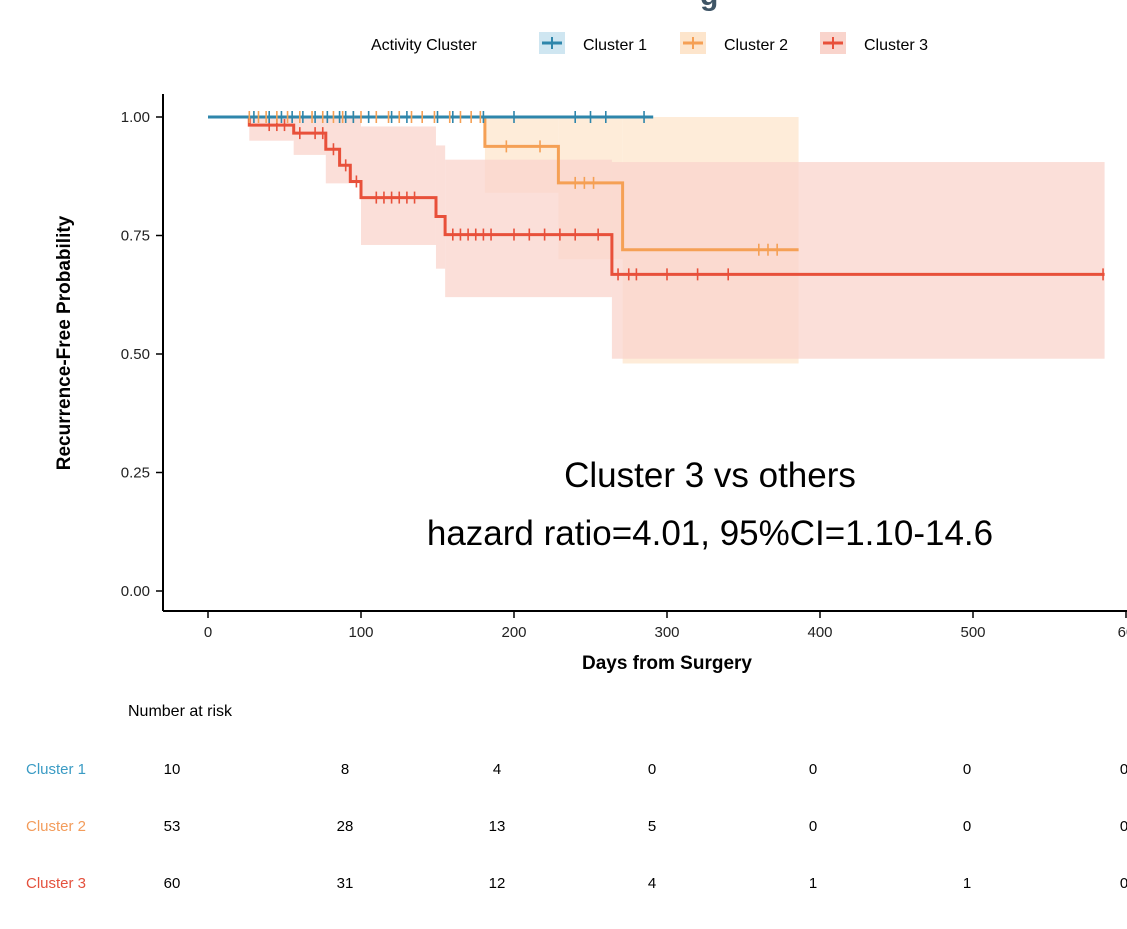 Image resolution: width=1127 pixels, height=929 pixels. Describe the element at coordinates (1122, 632) in the screenshot. I see `x-tick-label: 60` at that location.